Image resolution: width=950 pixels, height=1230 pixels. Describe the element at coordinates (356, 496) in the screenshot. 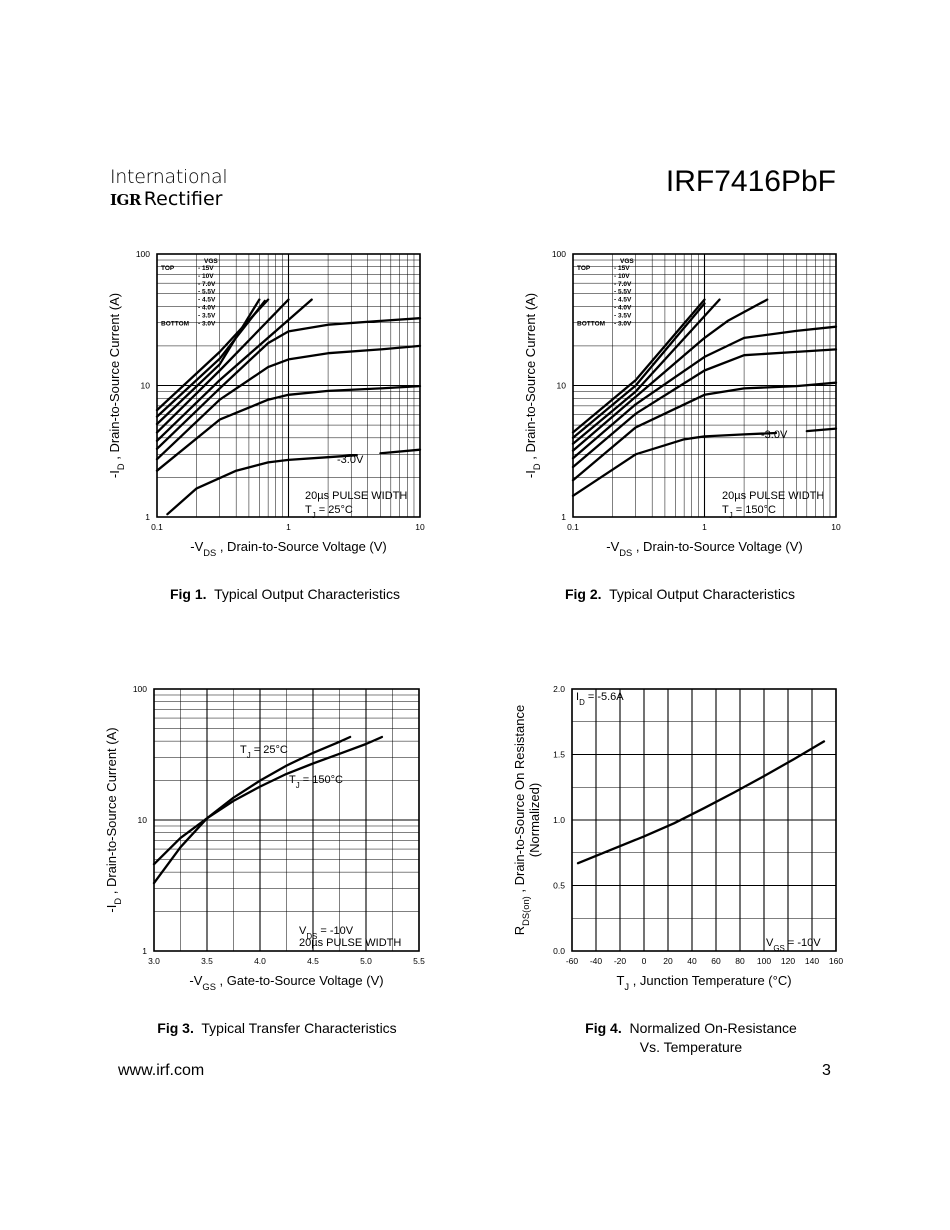

I see `fig1-note-pulse: 20µs PULSE WIDTH` at that location.